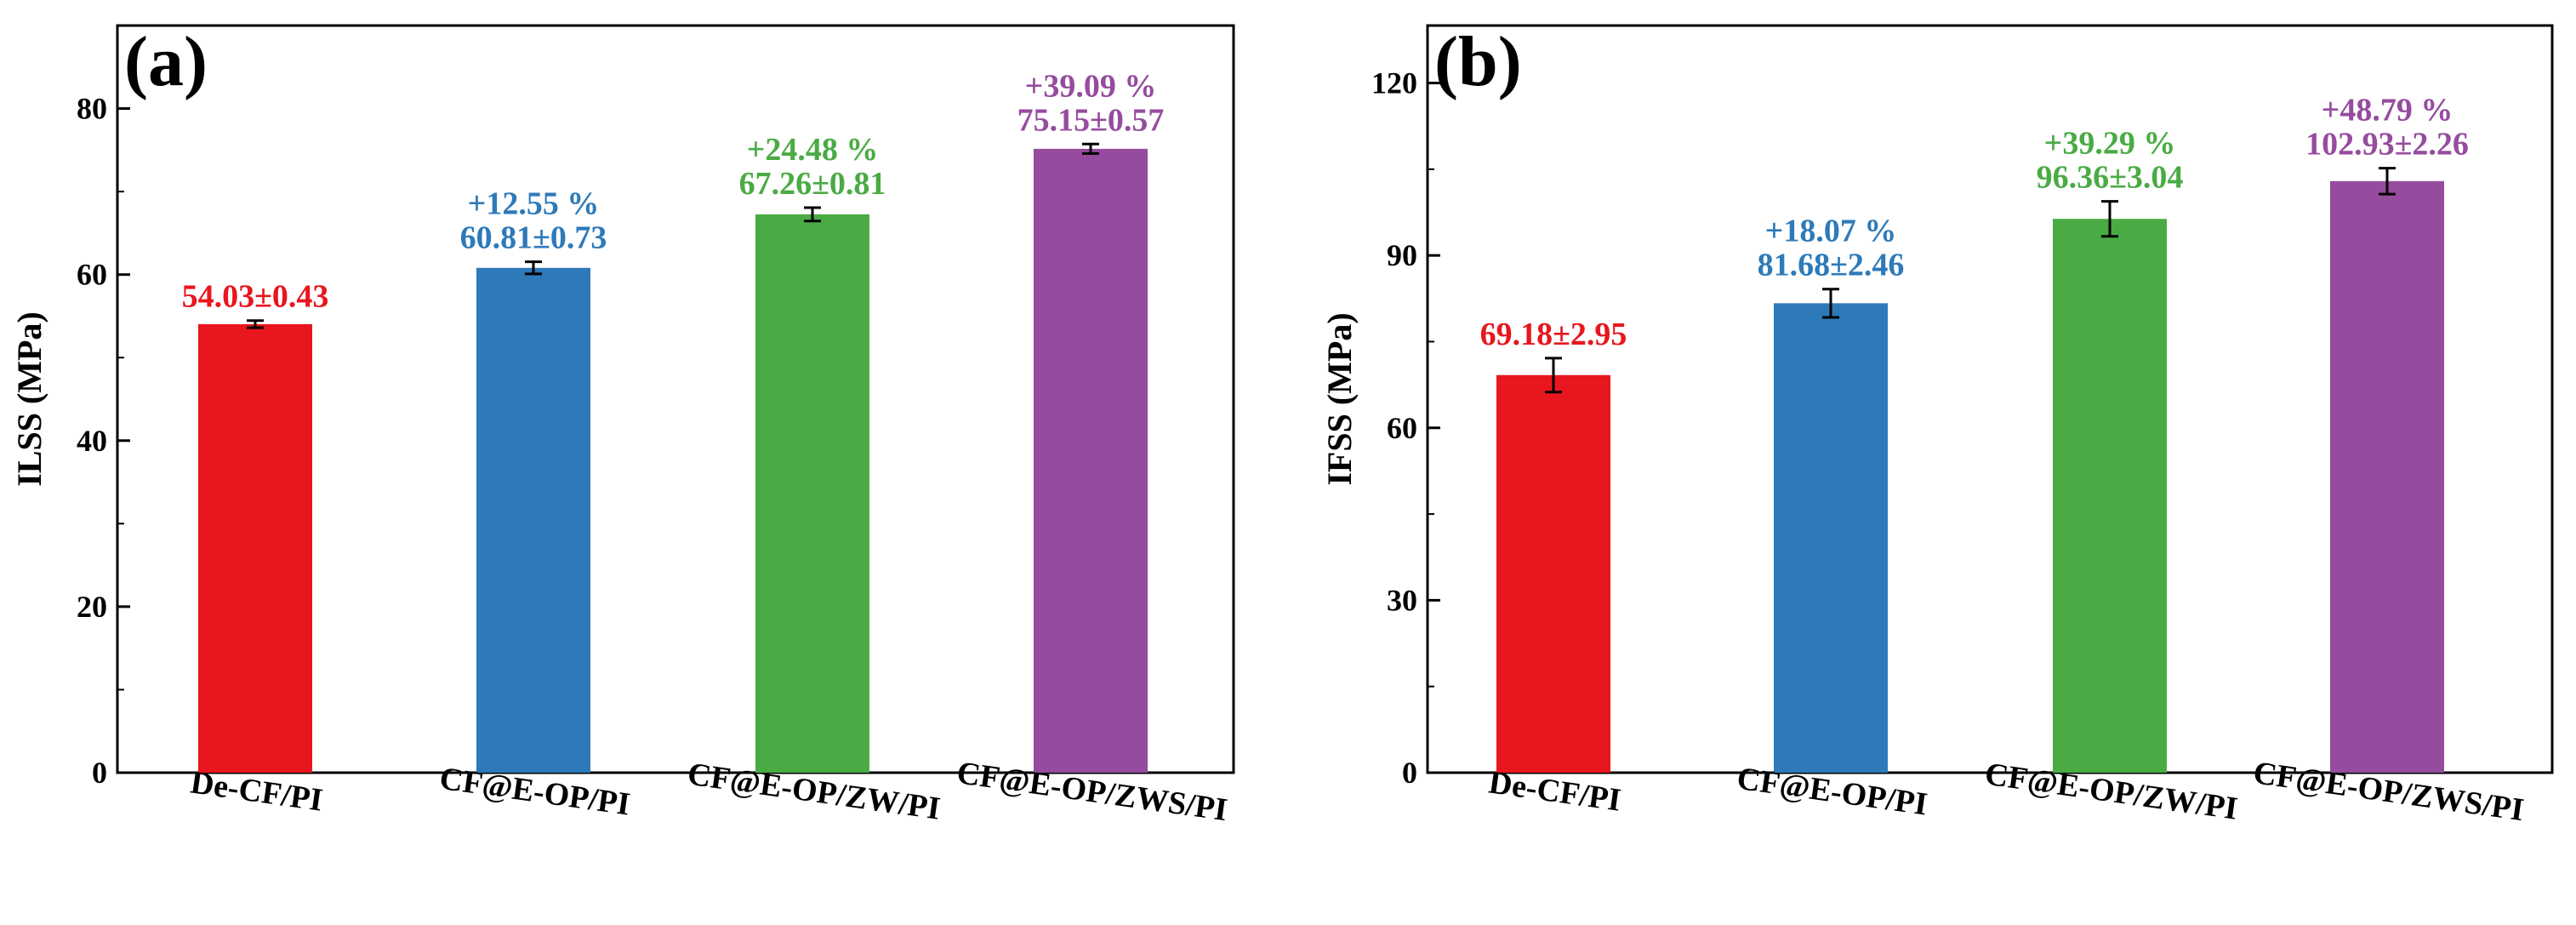 This screenshot has width=2576, height=925. Describe the element at coordinates (1394, 83) in the screenshot. I see `y-tick-label: 120` at that location.